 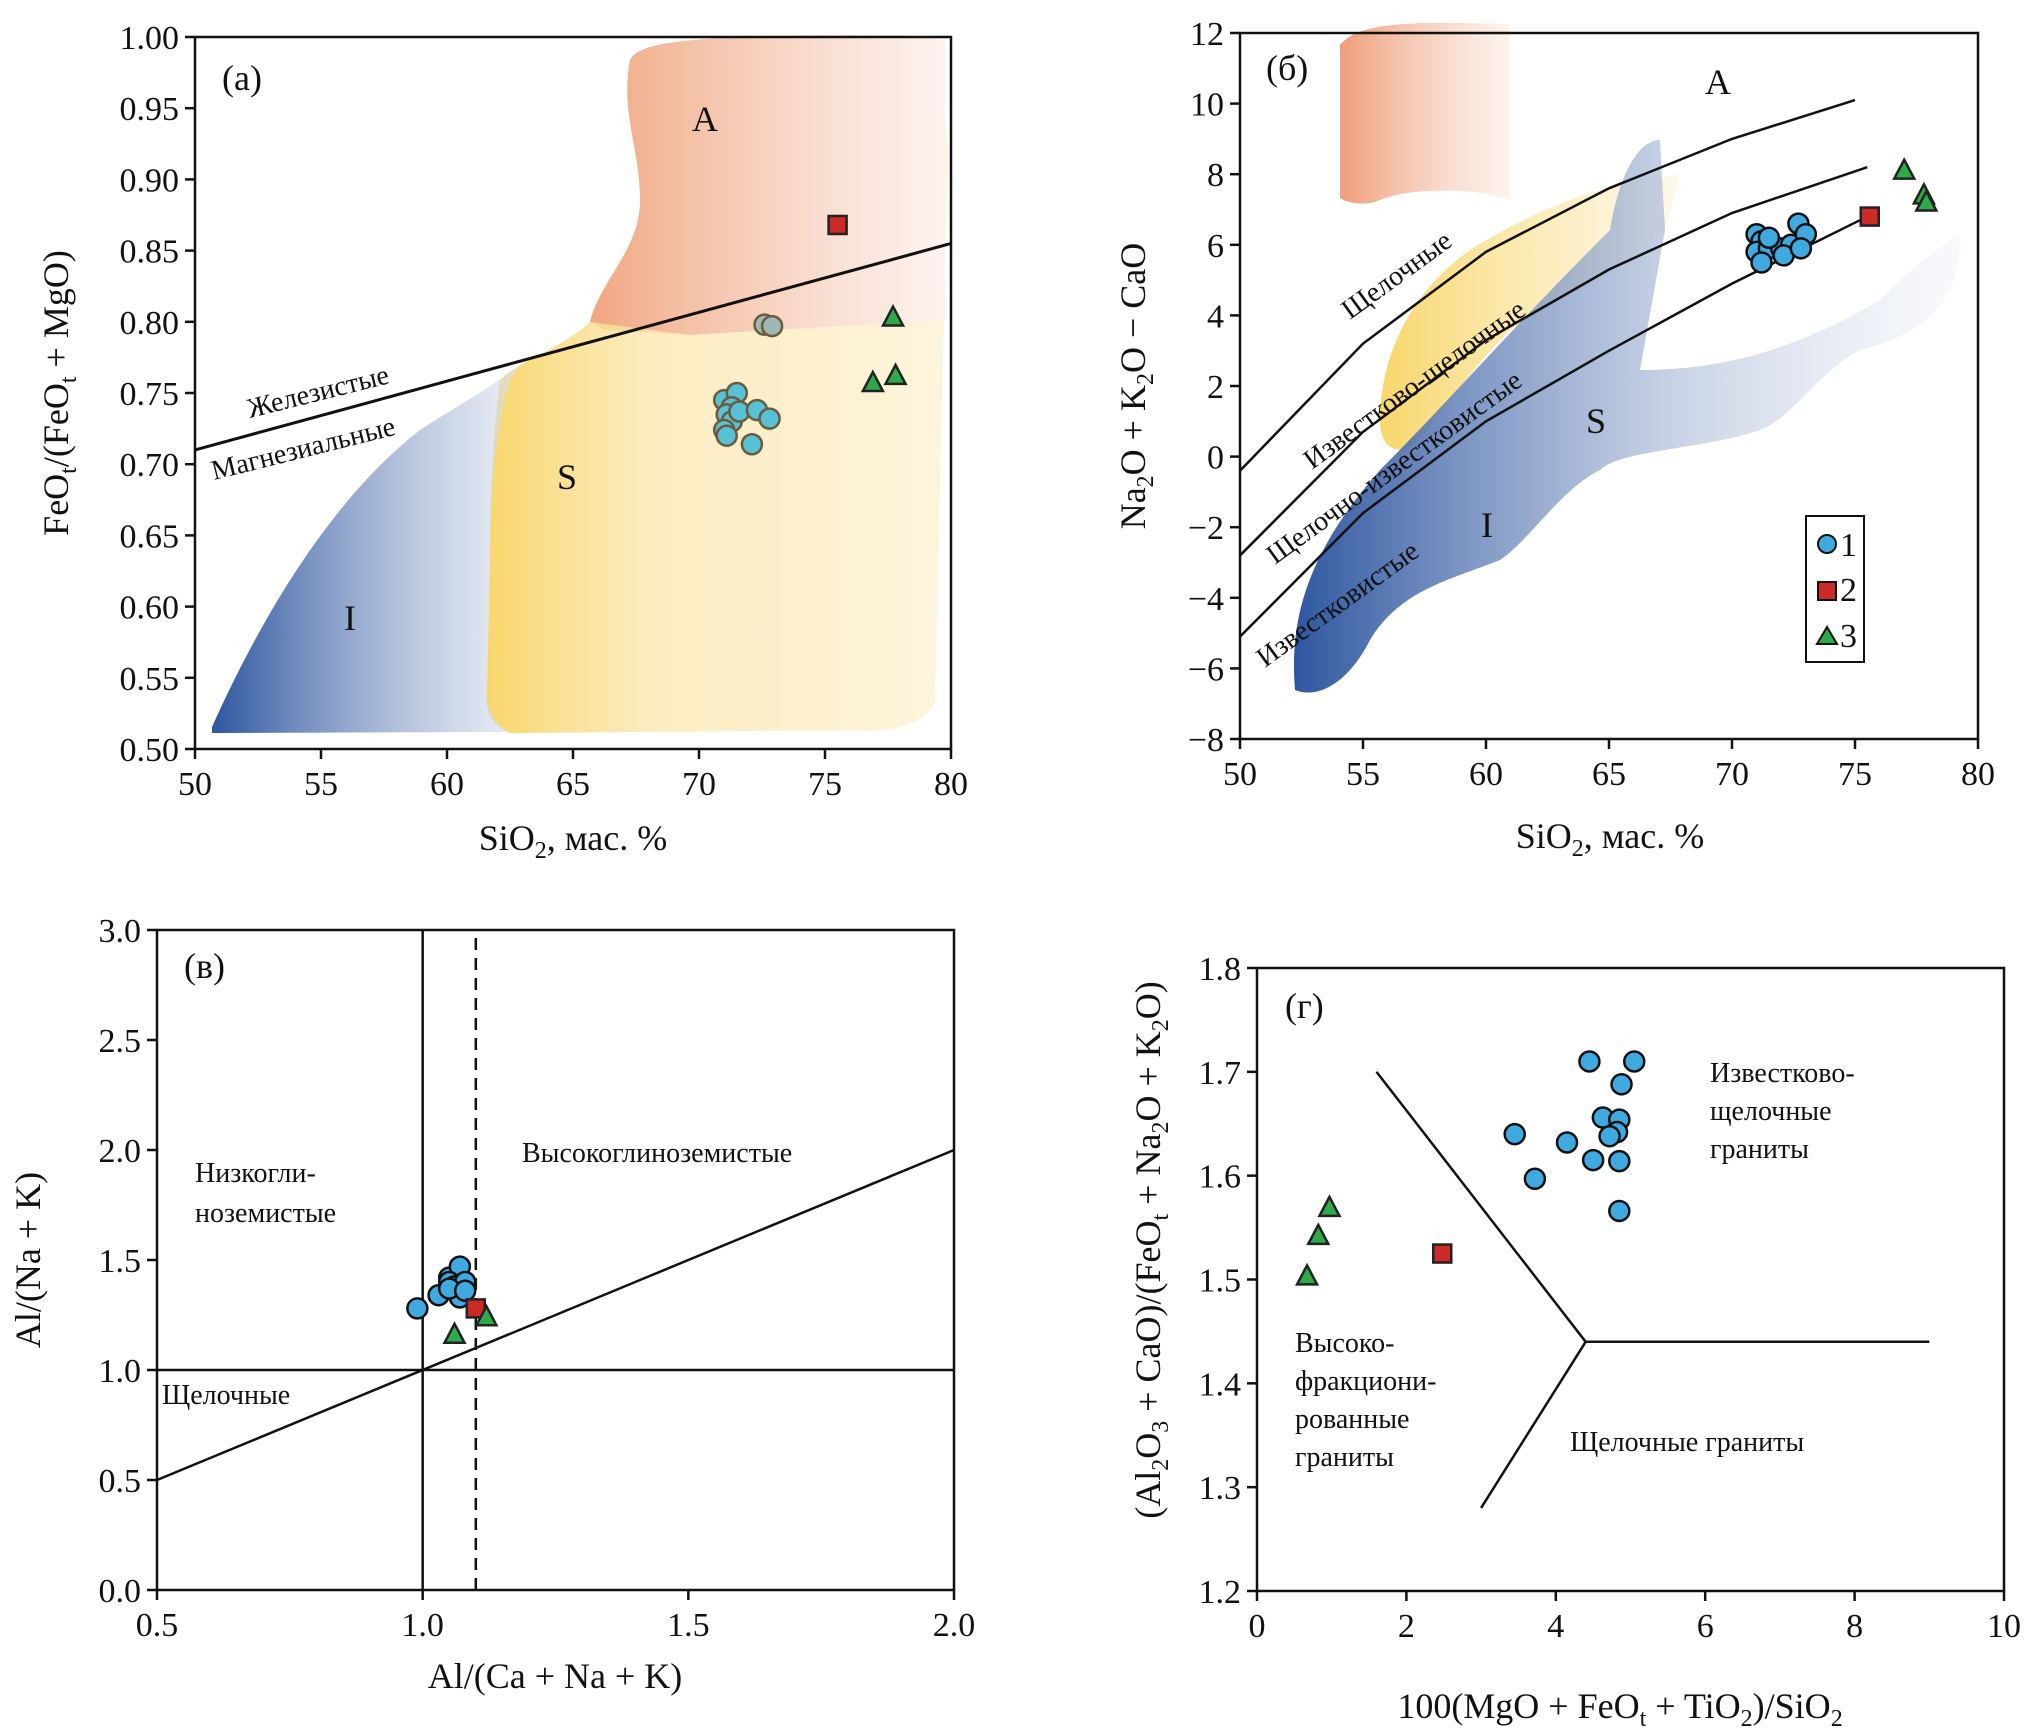 What do you see at coordinates (150, 679) in the screenshot?
I see `y-tick-label: 0.55` at bounding box center [150, 679].